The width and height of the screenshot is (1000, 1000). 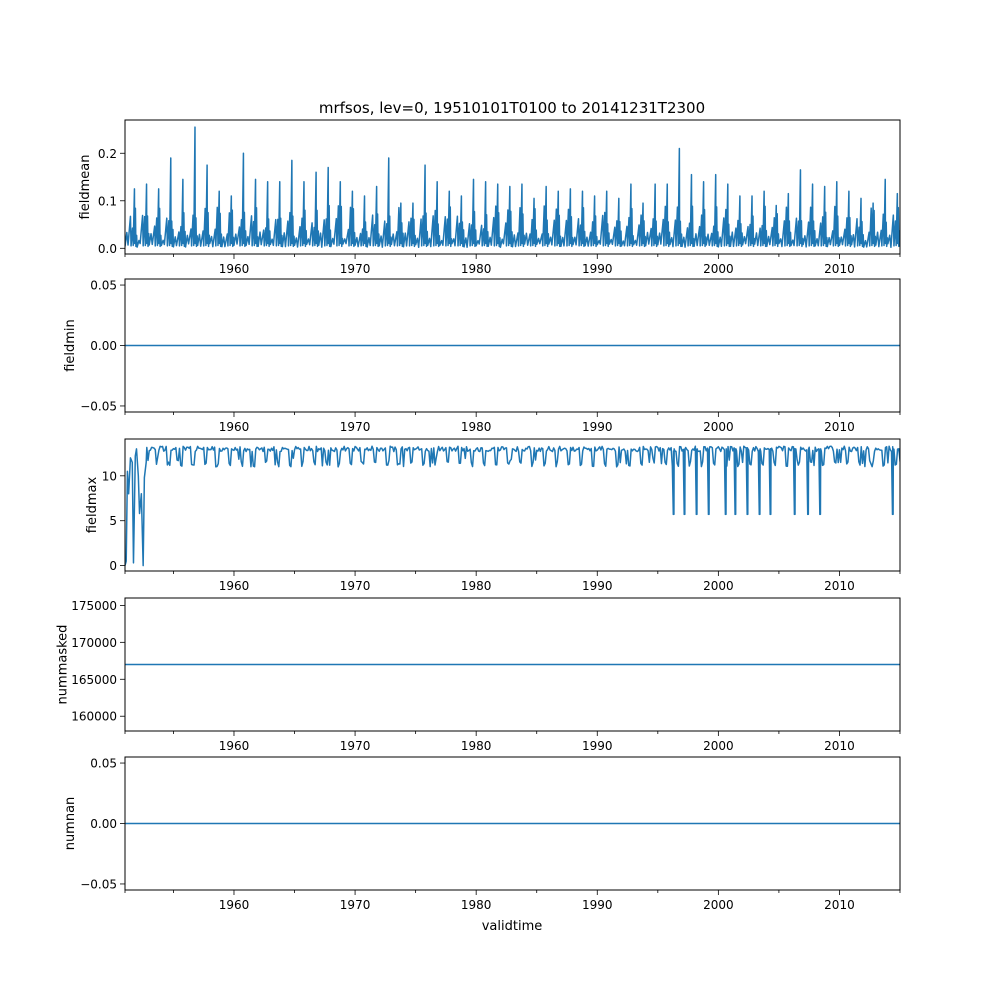 I want to click on y-tick-label: 0.1, so click(x=107, y=201).